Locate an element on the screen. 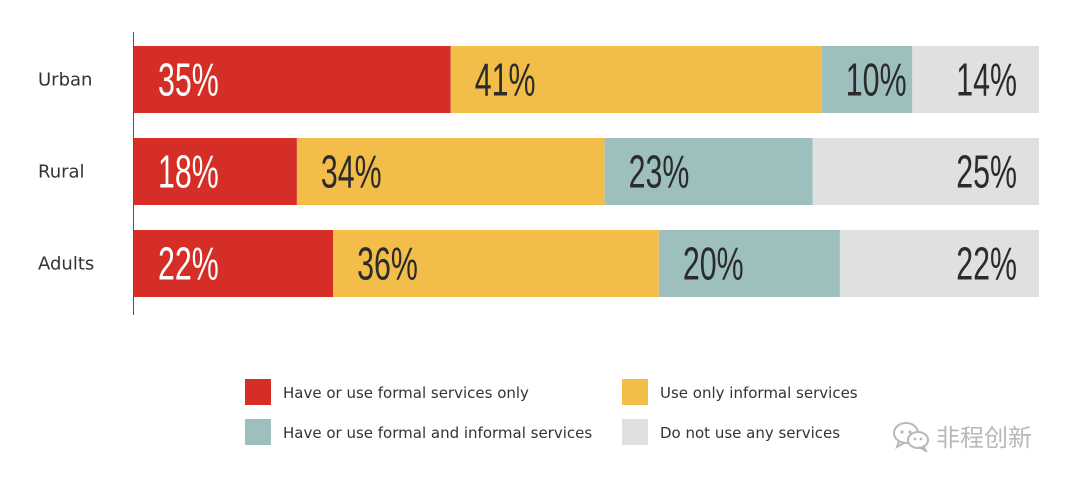 The image size is (1080, 483). legend-swatch-informal-only is located at coordinates (635, 392).